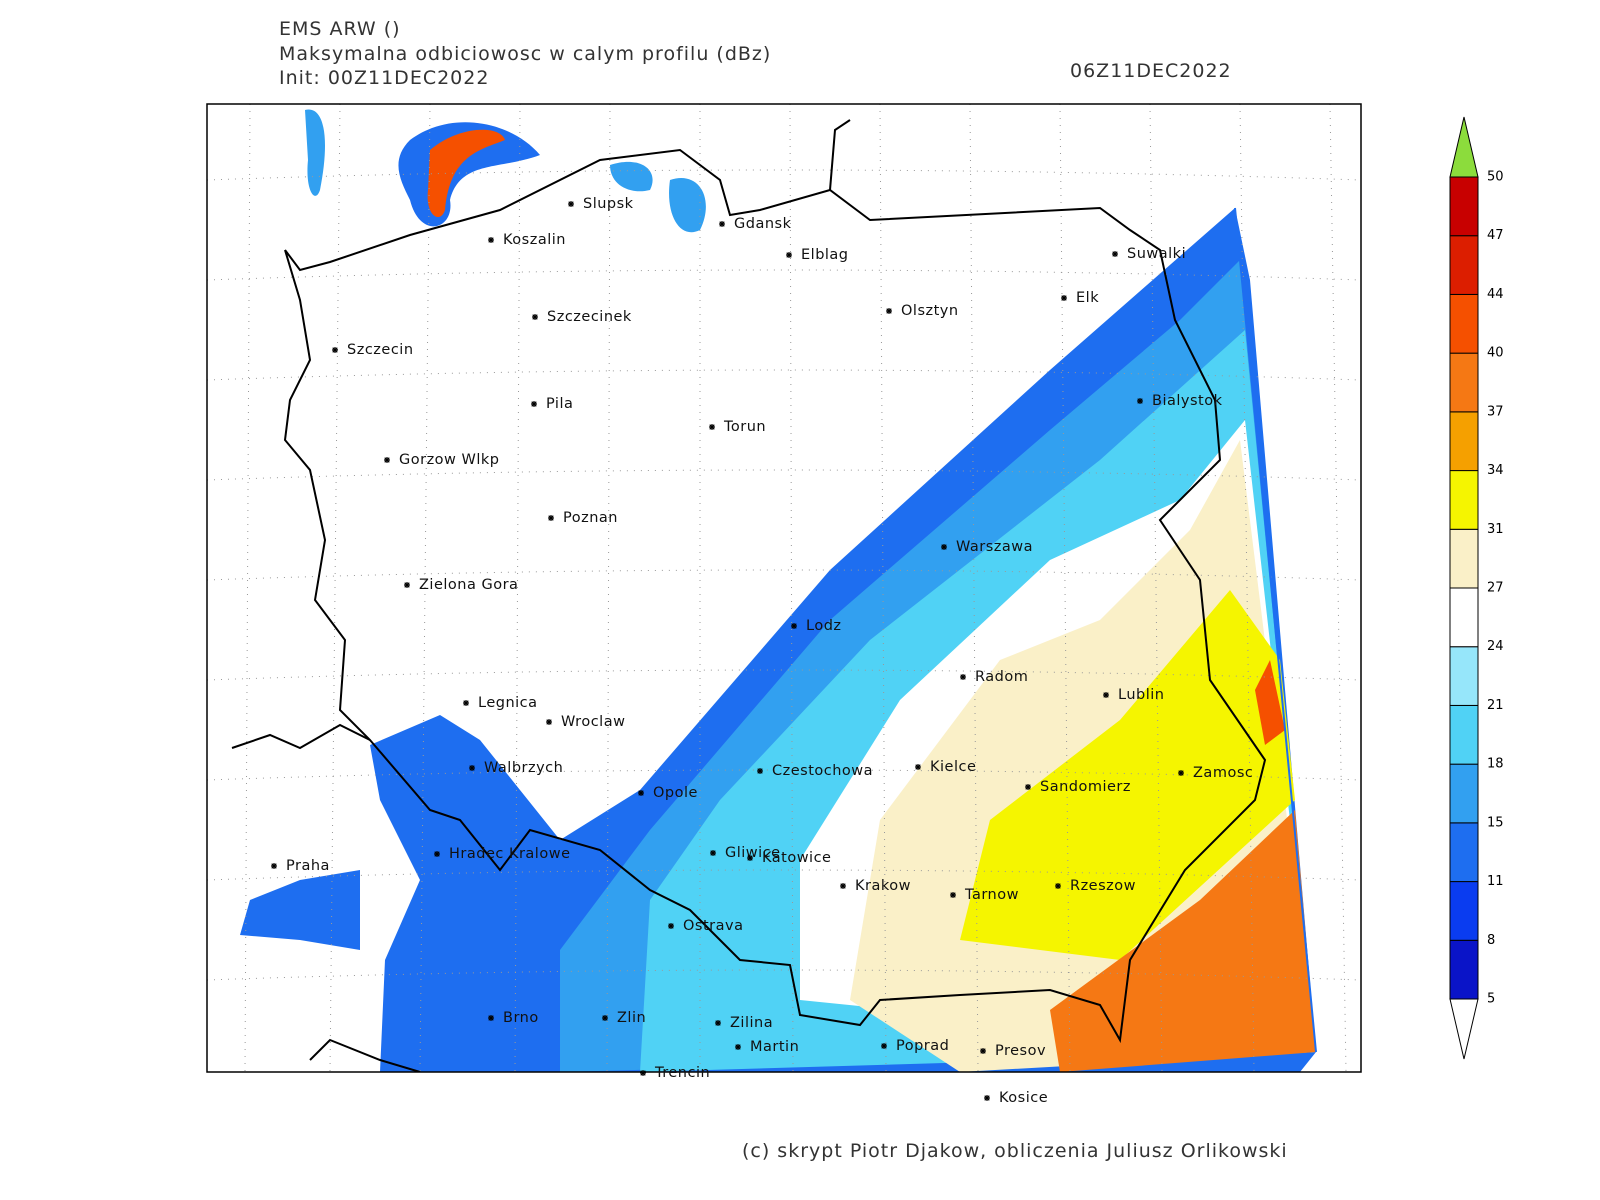 Image resolution: width=1600 pixels, height=1200 pixels. What do you see at coordinates (930, 311) in the screenshot?
I see `city-label: Olsztyn` at bounding box center [930, 311].